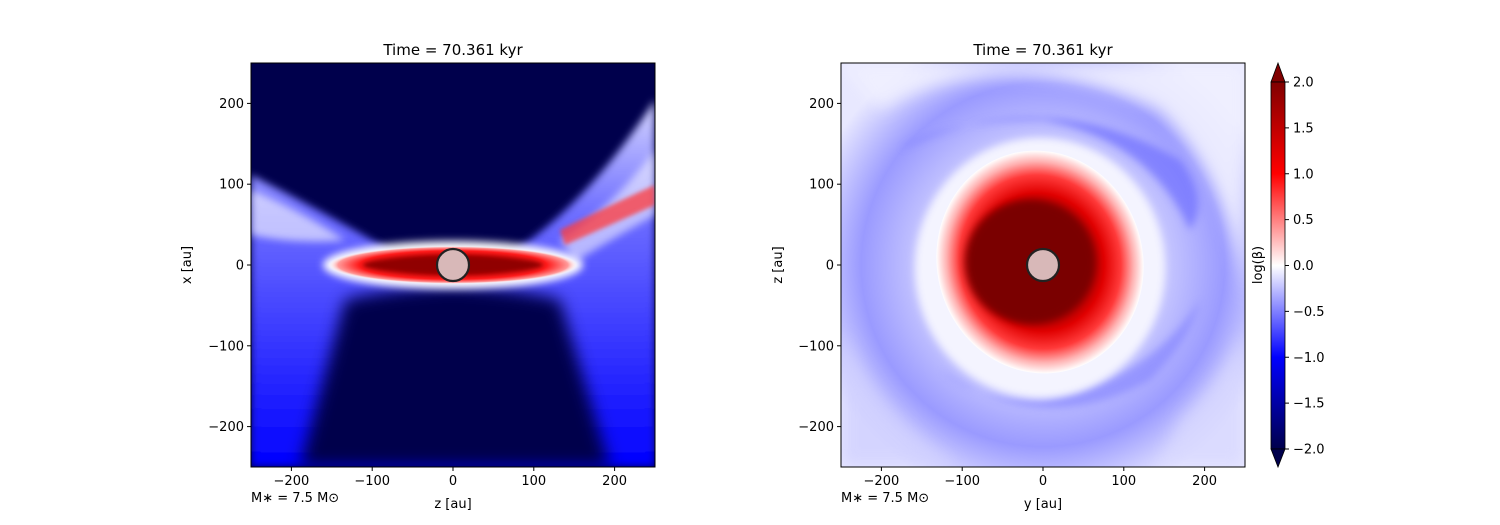 The width and height of the screenshot is (1500, 525). I want to click on colorbar-tick-label: −0.5, so click(1309, 312).